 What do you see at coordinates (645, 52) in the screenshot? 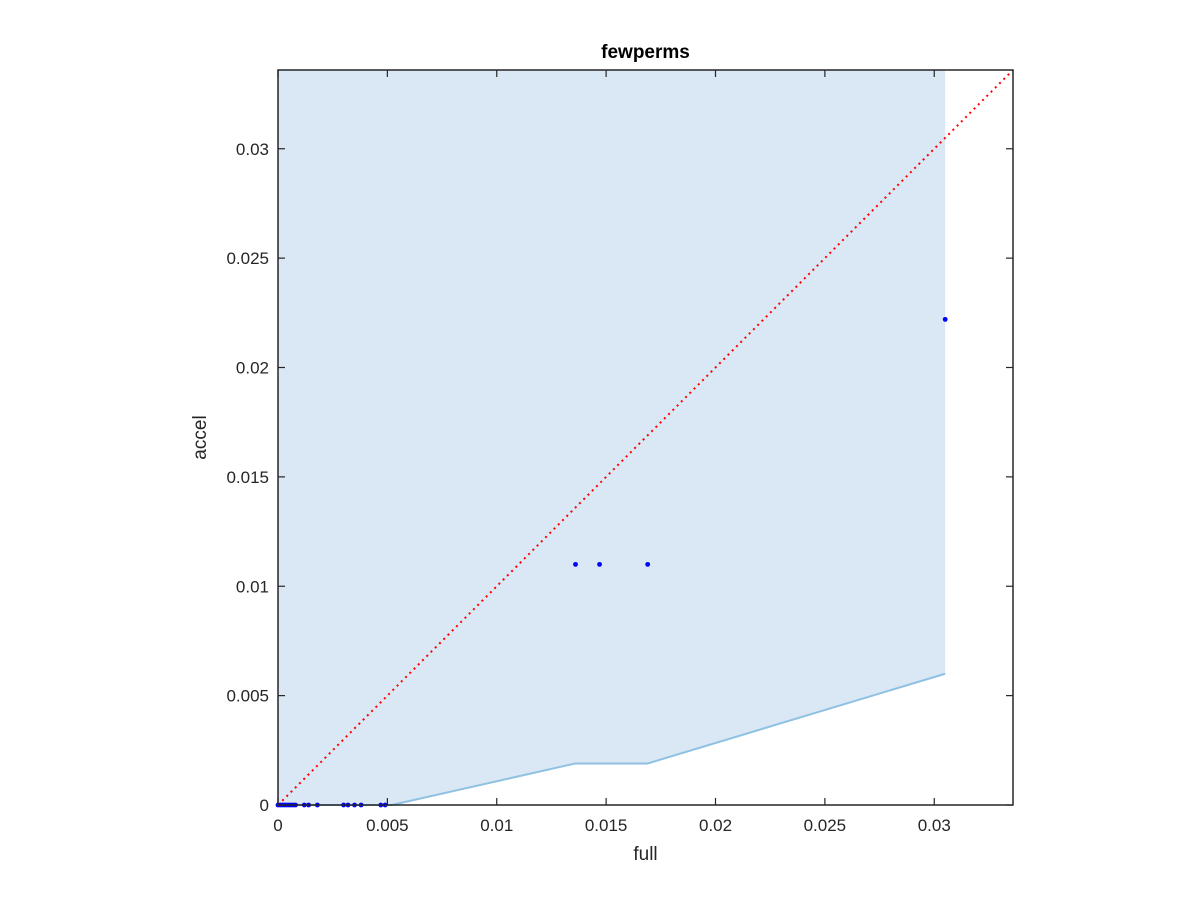
I see `chart-title: fewperms` at bounding box center [645, 52].